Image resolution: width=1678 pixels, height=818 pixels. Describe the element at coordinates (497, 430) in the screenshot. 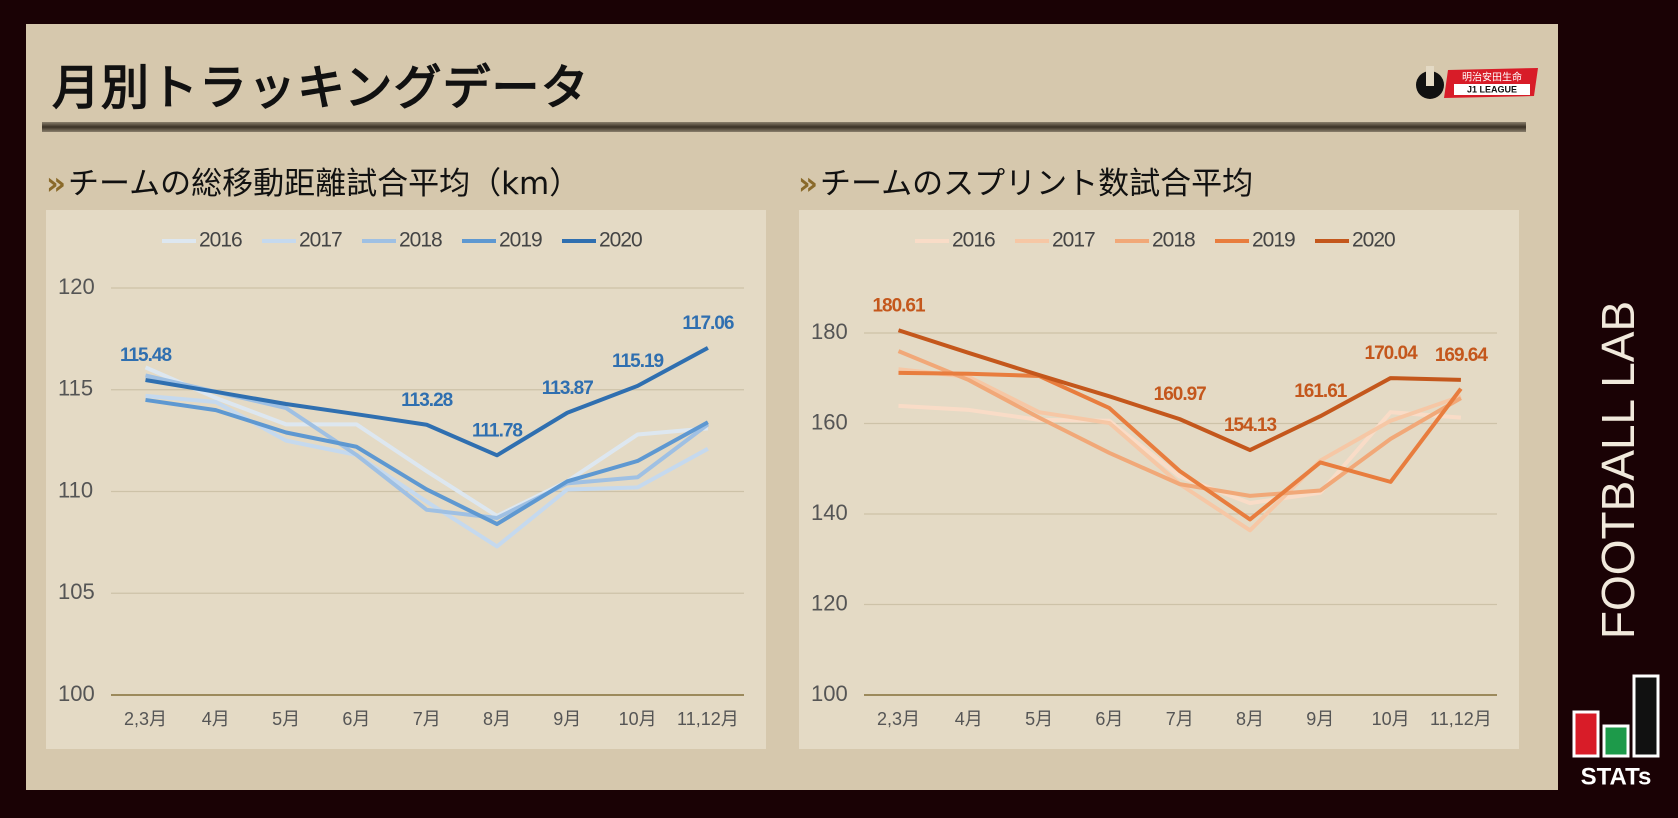

I see `data-label: 111.78` at that location.